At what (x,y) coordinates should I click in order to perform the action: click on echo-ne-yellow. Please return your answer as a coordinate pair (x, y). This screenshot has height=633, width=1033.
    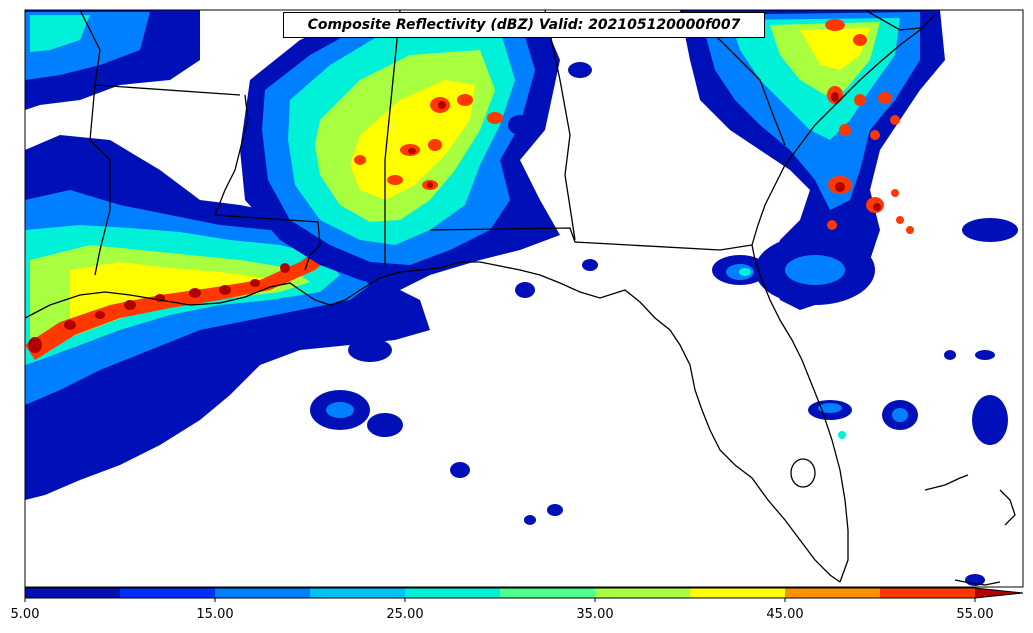
    Looking at the image, I should click on (835, 49).